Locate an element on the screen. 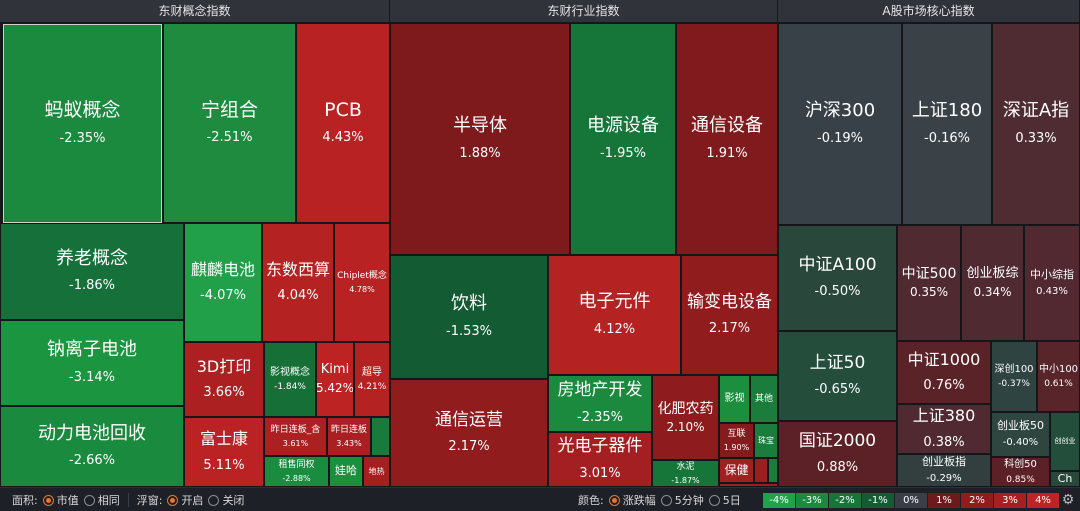 Image resolution: width=1080 pixels, height=511 pixels. tile-t13: 超导 4.21% is located at coordinates (372, 379).